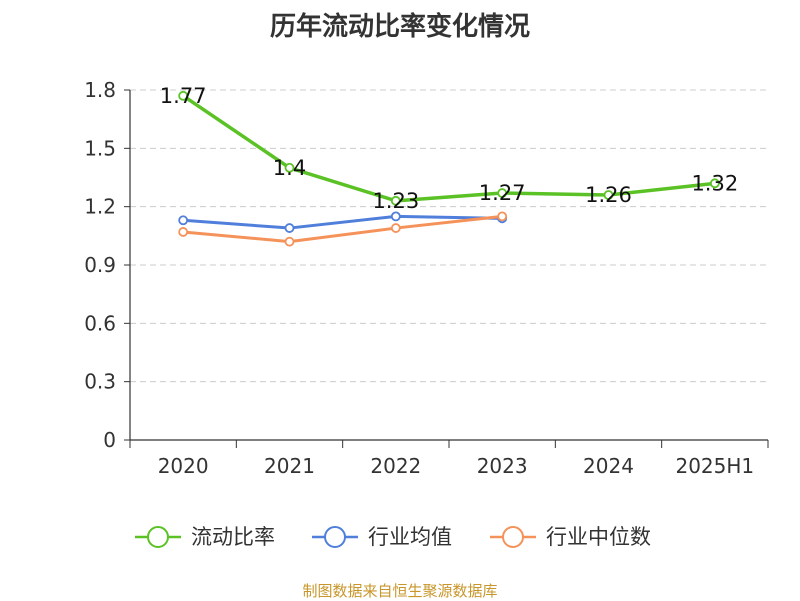 The image size is (800, 601). Describe the element at coordinates (598, 537) in the screenshot. I see `legend-label: 行业中位数` at that location.